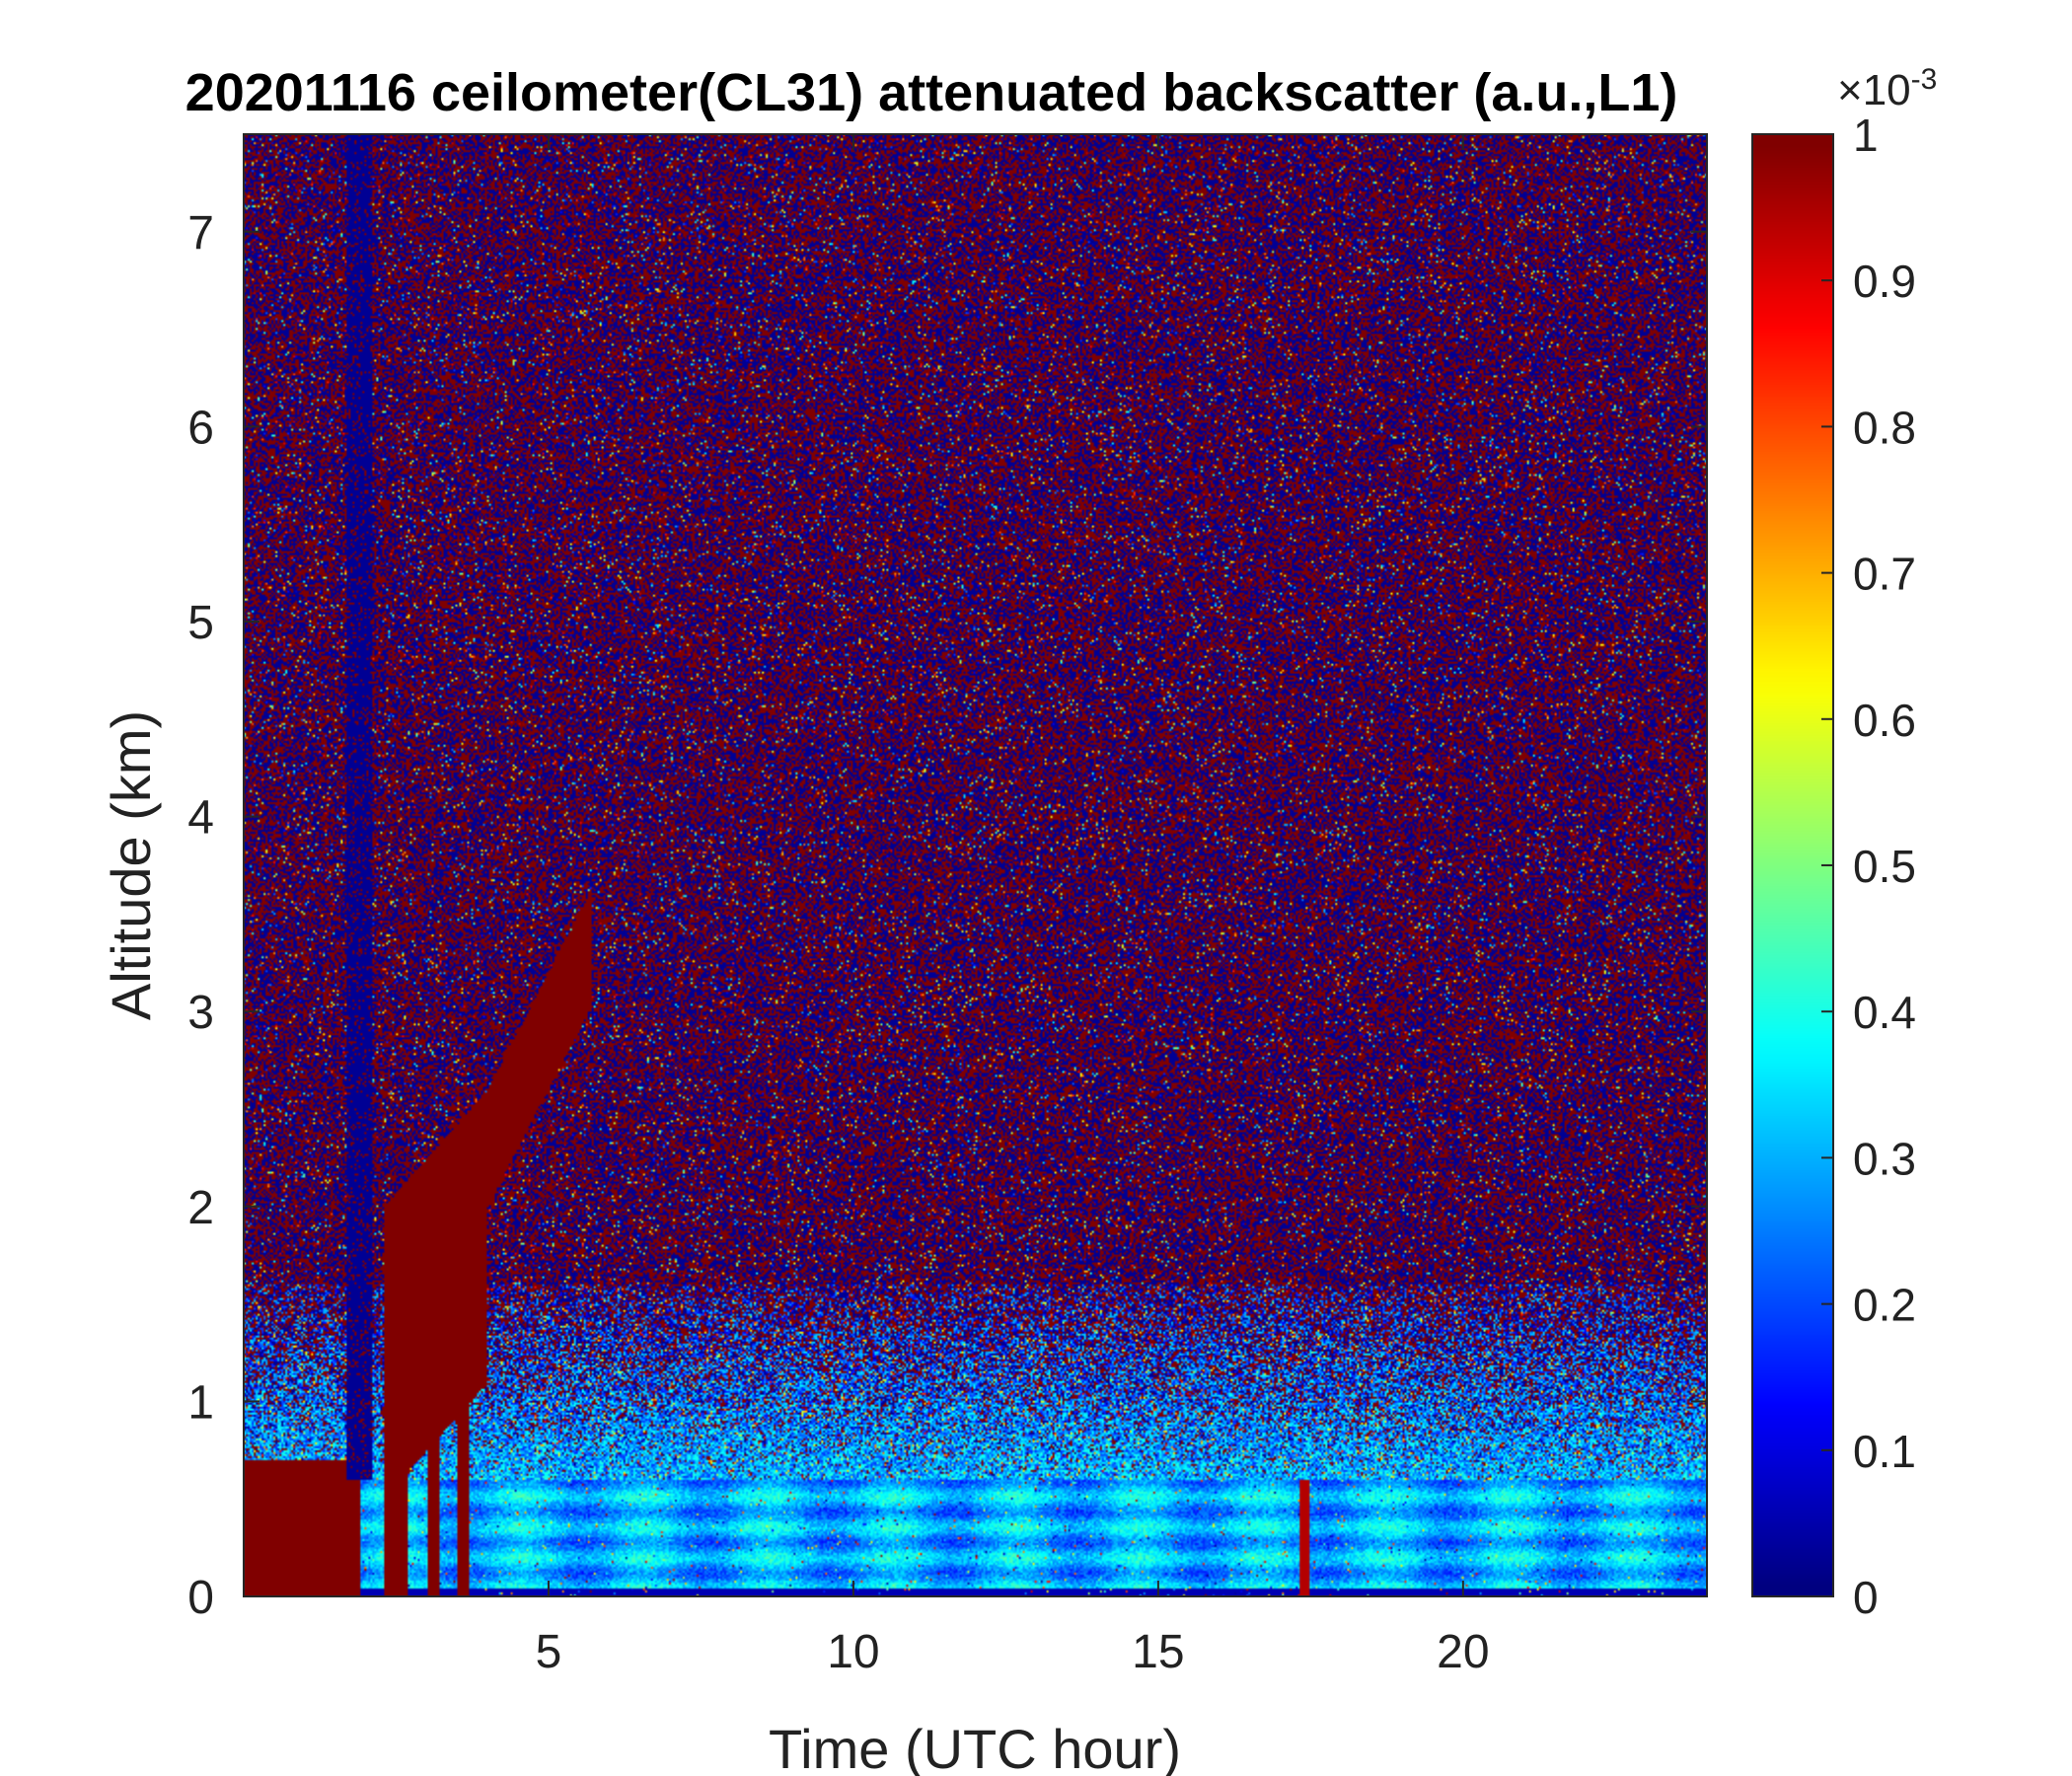 This screenshot has height=1776, width=2072. I want to click on colorbar-tick-label: 0, so click(1866, 1598).